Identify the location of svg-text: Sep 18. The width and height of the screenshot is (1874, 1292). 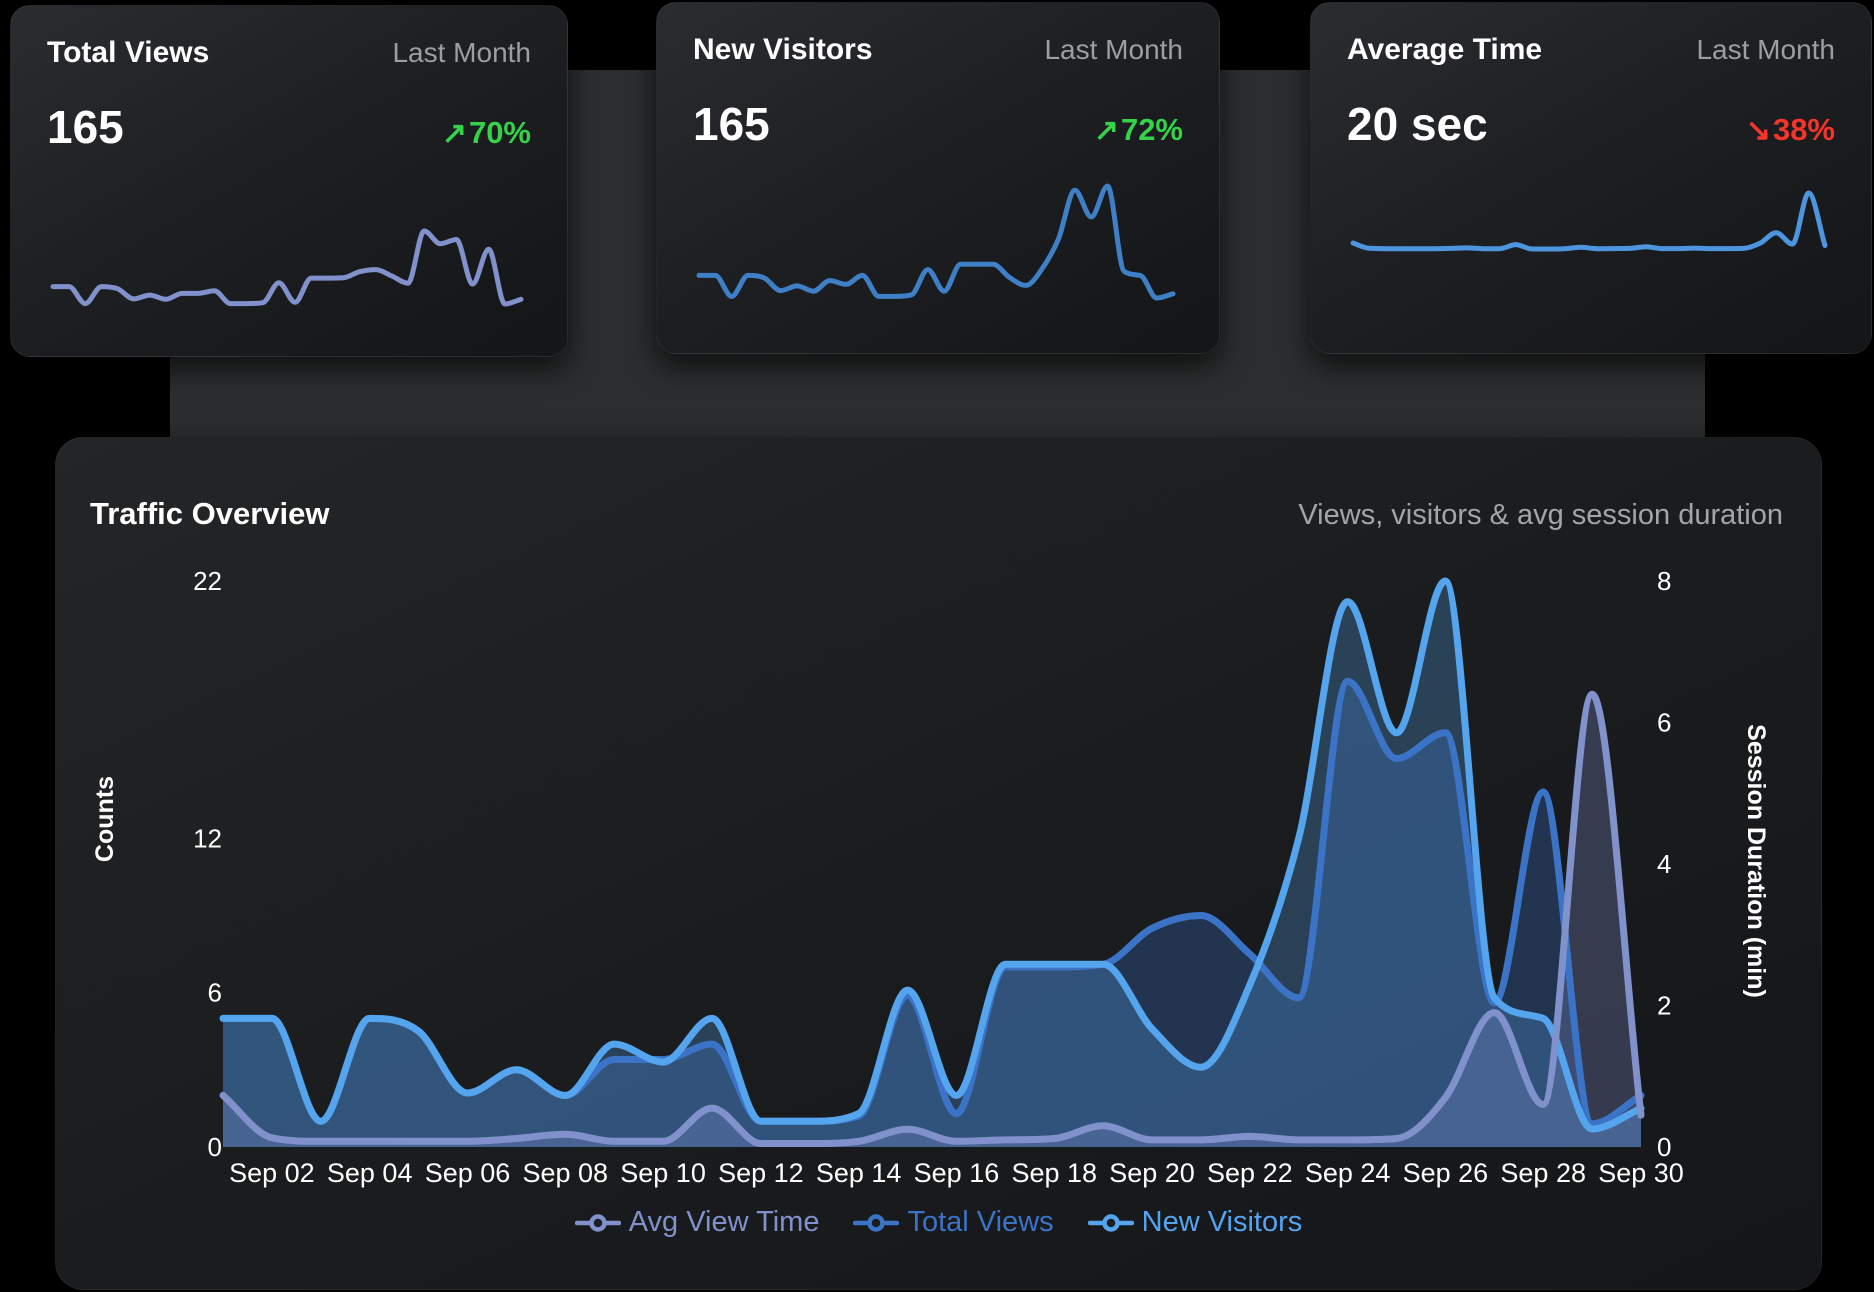
(1054, 1173).